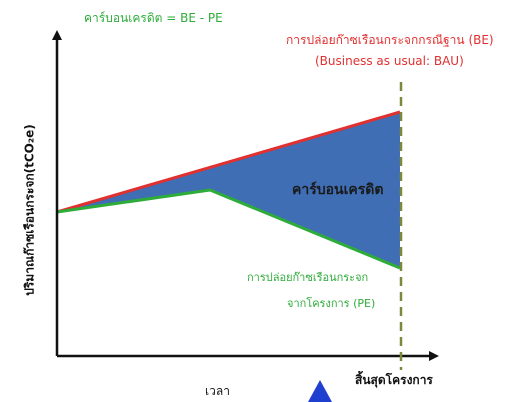  I want to click on project-end-label: สิ้นสุดโครงการ, so click(394, 380).